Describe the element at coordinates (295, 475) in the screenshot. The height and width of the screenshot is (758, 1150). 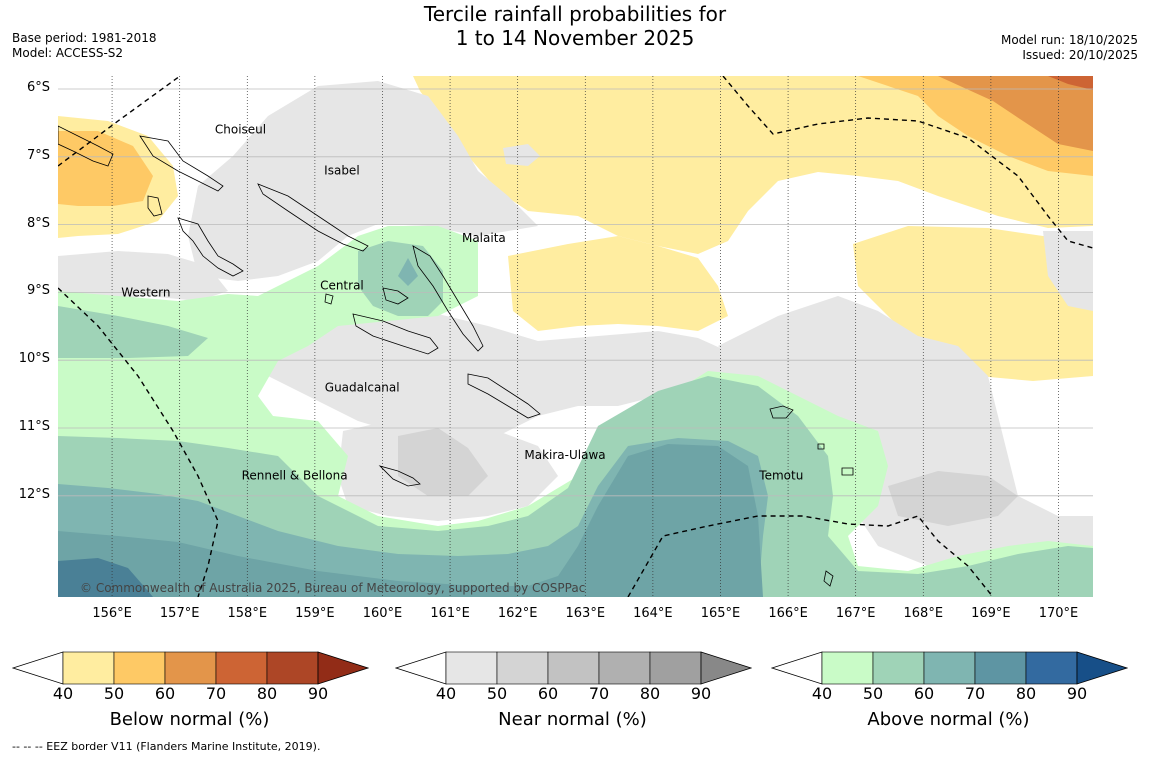
I see `region-label: Rennell & Bellona` at that location.